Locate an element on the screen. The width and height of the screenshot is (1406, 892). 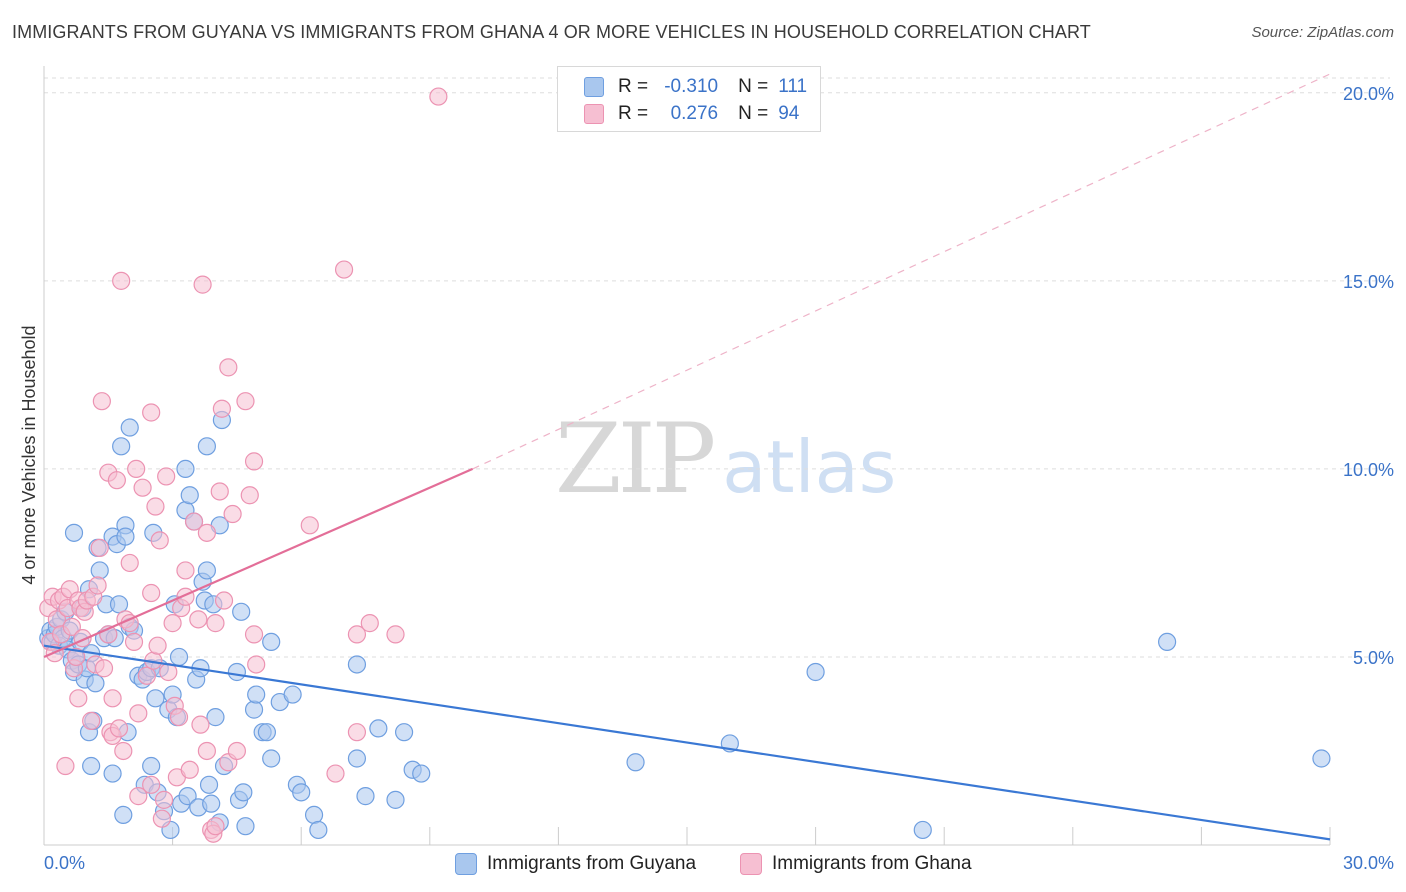
legend-row-guyana: R = -0.310 N = 111 is located at coordinates (695, 87).